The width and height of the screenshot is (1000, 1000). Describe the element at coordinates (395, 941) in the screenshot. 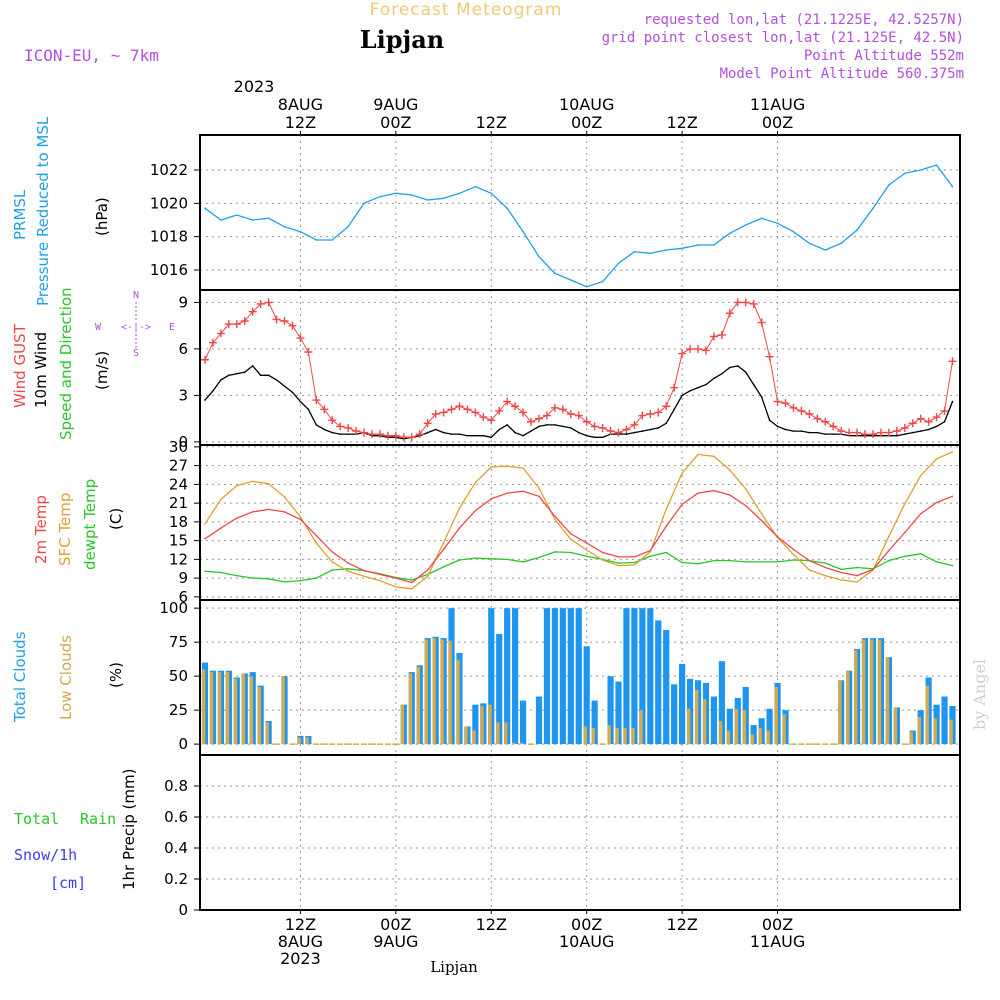

I see `bottom-time-label: 9AUG` at that location.